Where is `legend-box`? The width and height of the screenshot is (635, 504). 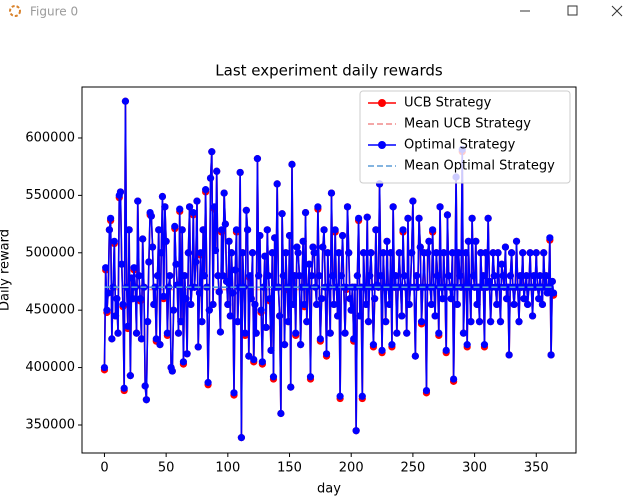 legend-box is located at coordinates (465, 137).